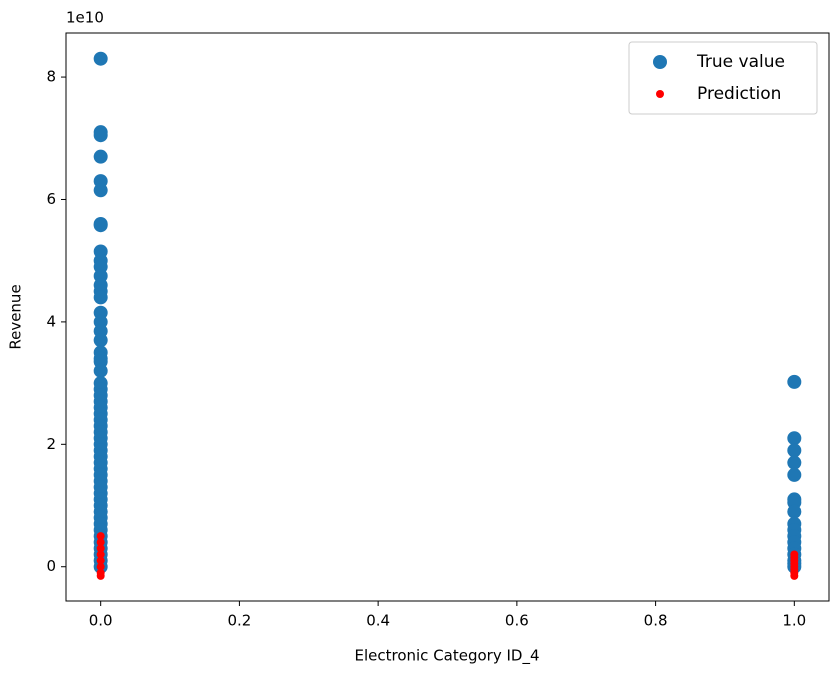 The image size is (840, 689). I want to click on legend-box, so click(723, 78).